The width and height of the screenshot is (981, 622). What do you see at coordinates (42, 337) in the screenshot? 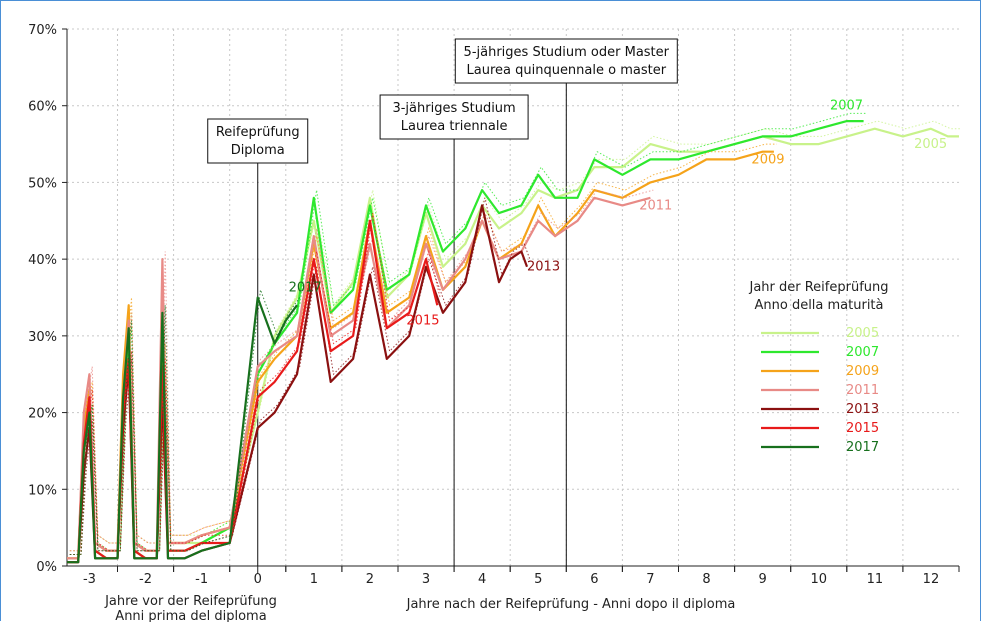
I see `y-tick-label: 30%` at bounding box center [42, 337].